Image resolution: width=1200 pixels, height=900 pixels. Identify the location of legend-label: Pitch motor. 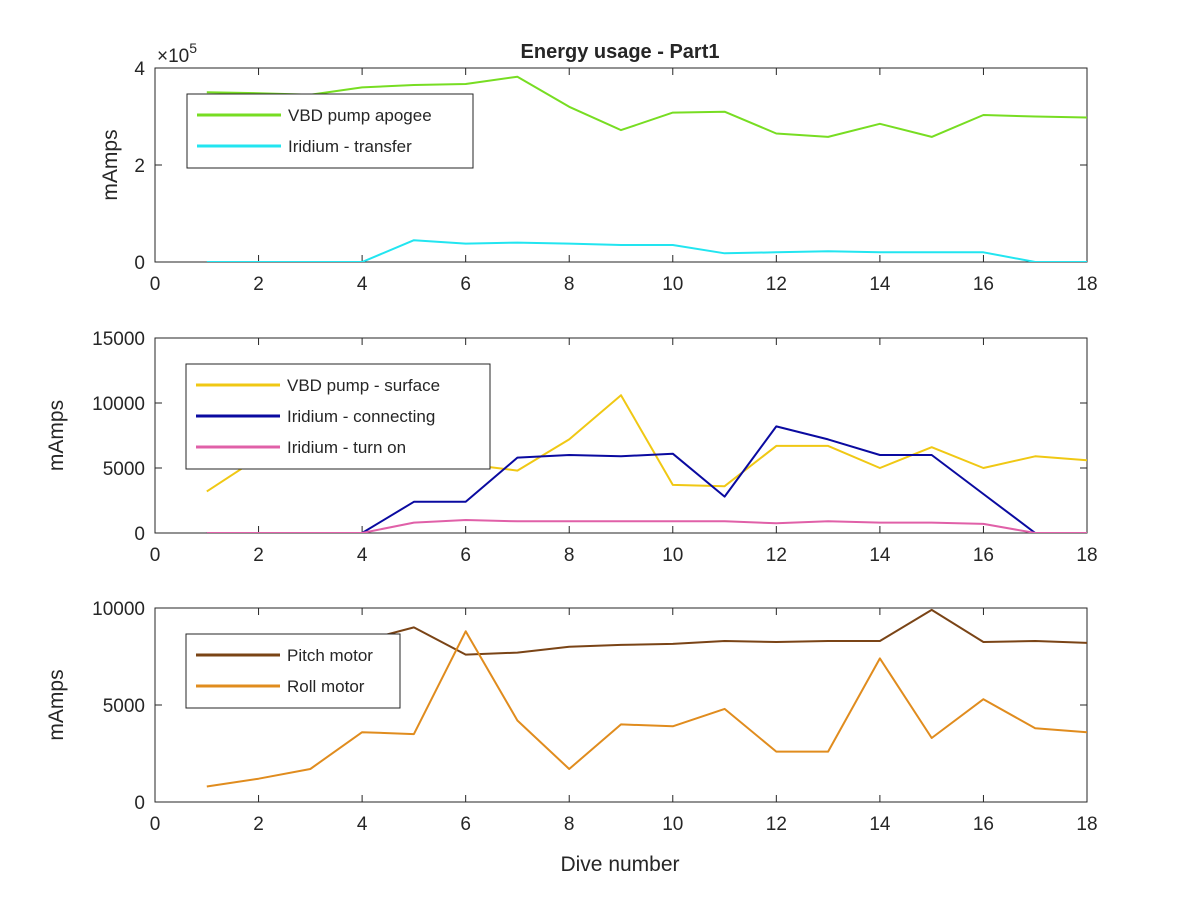
(330, 655).